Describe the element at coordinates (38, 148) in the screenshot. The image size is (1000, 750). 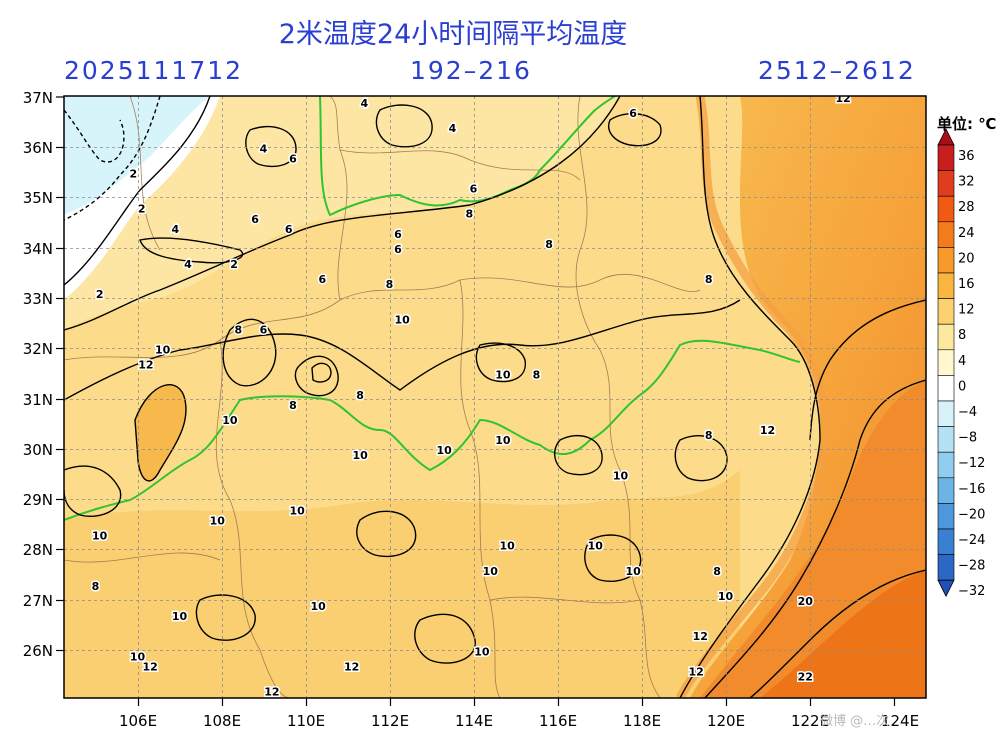
I see `lat-label-36N: 36N` at that location.